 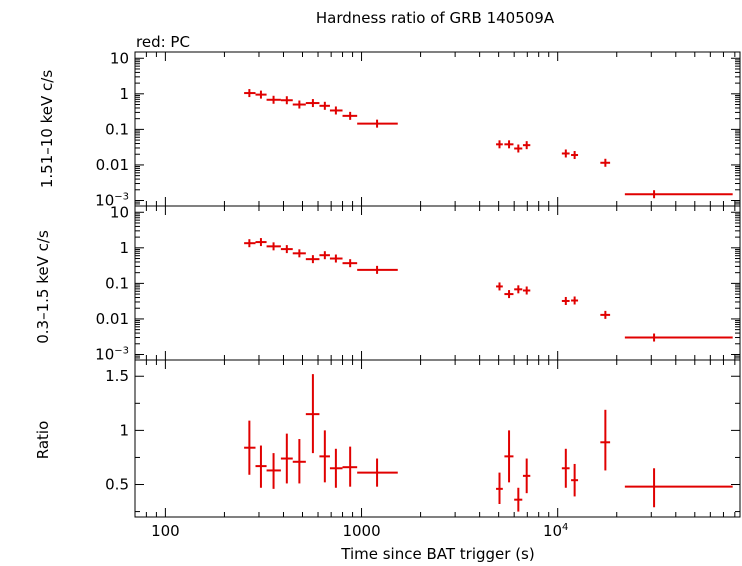 What do you see at coordinates (117, 430) in the screenshot?
I see `y-tick-labels: 1.5 1 0.5` at bounding box center [117, 430].